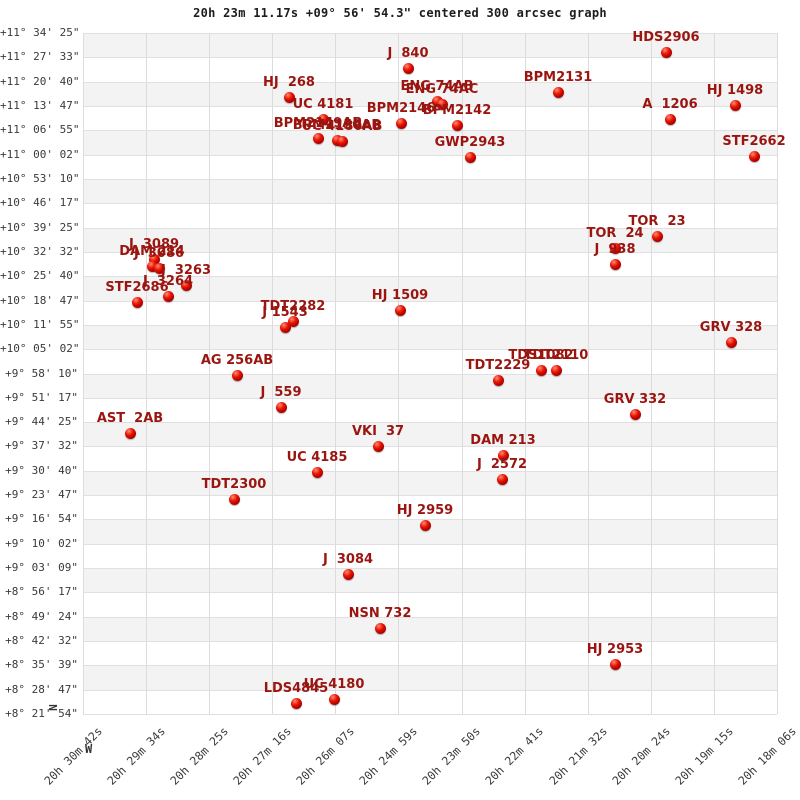 Image resolution: width=800 pixels, height=800 pixels. I want to click on data-point-label: BPM2142, so click(457, 110).